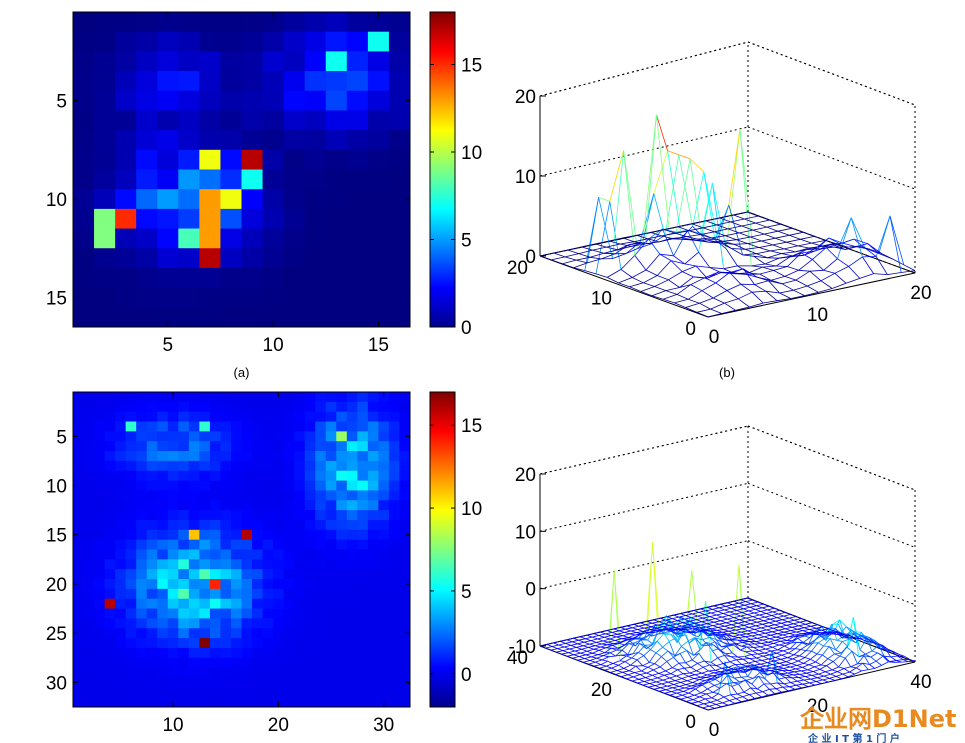 Image resolution: width=965 pixels, height=743 pixels. What do you see at coordinates (714, 730) in the screenshot?
I see `x-tick-label: 0` at bounding box center [714, 730].